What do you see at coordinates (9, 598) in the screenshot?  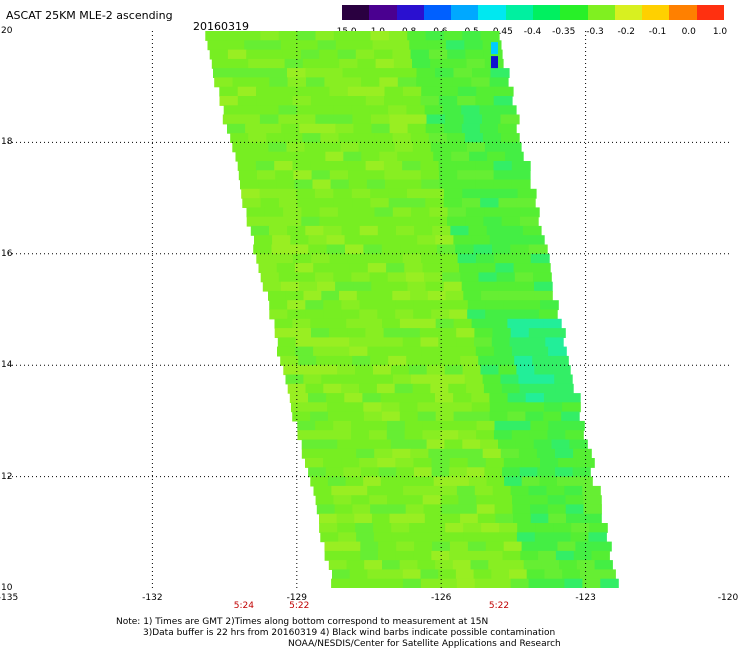 I see `longitude-tick-label: -135` at bounding box center [9, 598].